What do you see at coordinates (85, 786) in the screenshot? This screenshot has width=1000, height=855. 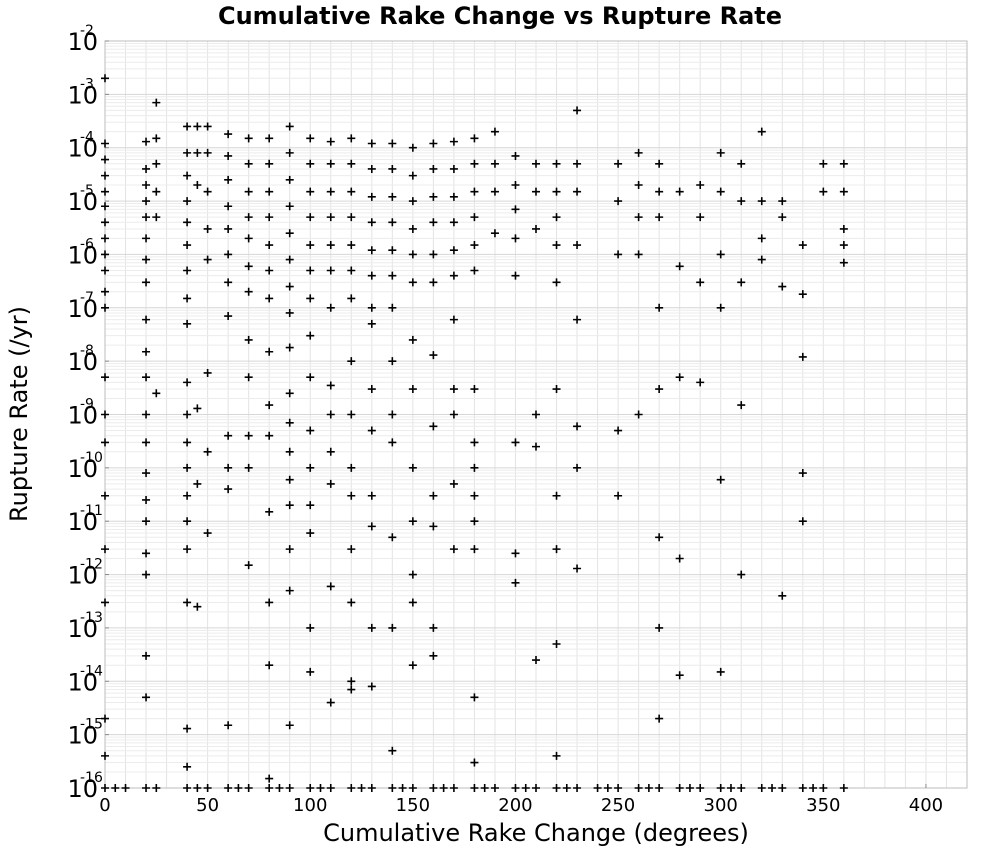 I see `y-tick-label: 10-16` at bounding box center [85, 786].